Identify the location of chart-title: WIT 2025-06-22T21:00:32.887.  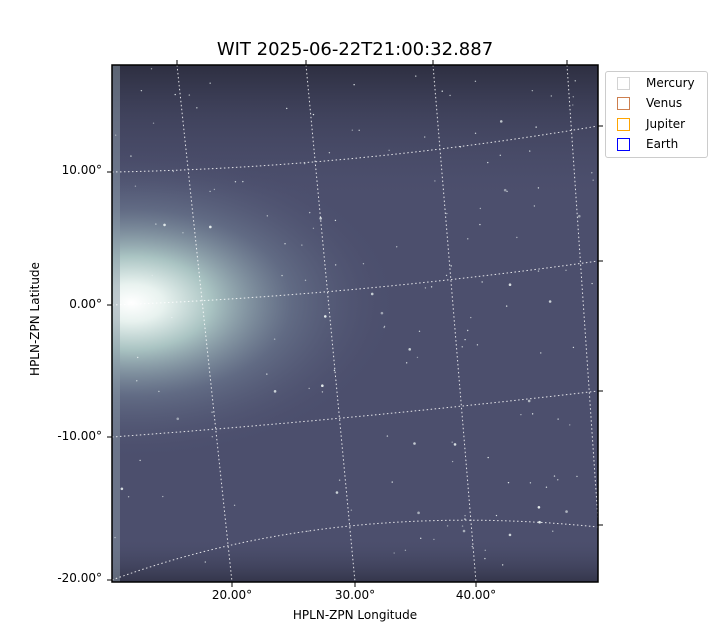
(355, 49).